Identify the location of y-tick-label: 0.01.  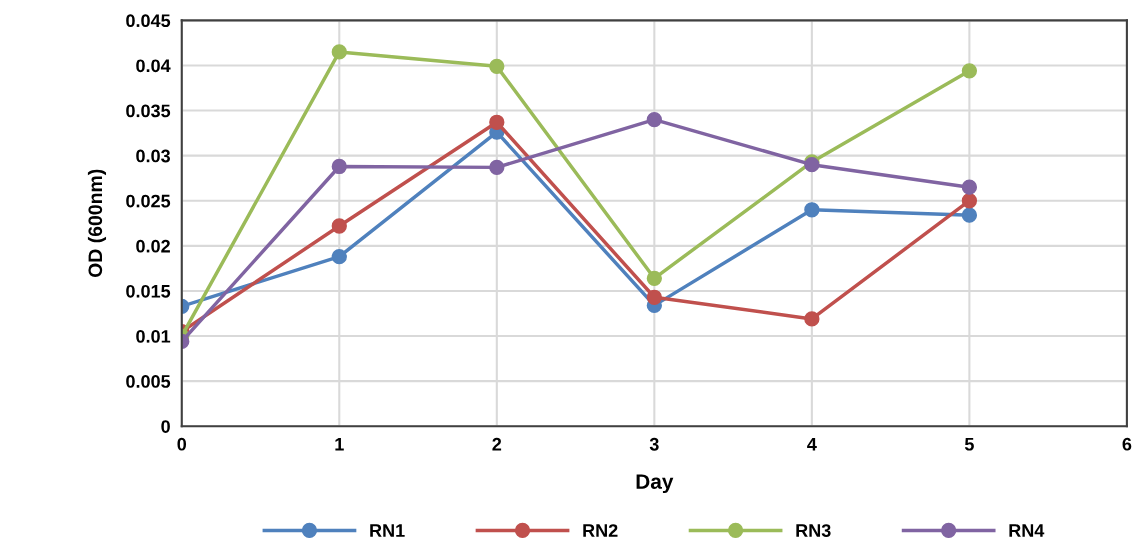
(153, 336).